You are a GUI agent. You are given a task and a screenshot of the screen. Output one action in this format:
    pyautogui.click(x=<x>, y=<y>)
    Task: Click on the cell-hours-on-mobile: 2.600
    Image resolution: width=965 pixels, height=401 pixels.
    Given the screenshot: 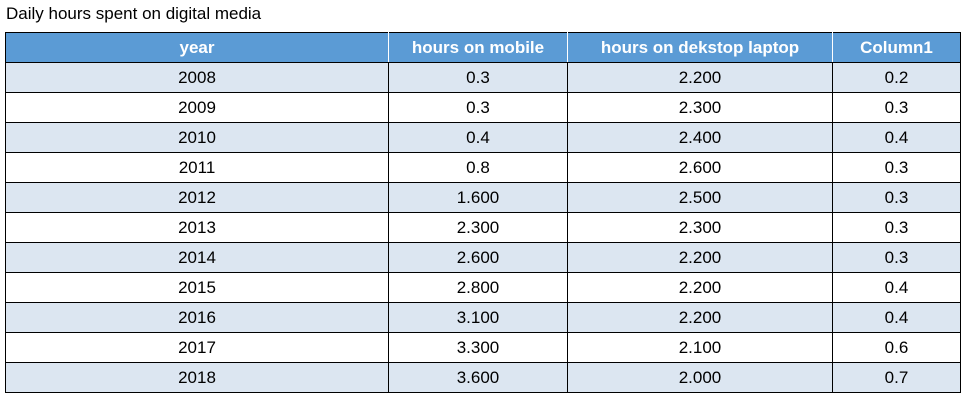 What is the action you would take?
    pyautogui.click(x=478, y=257)
    